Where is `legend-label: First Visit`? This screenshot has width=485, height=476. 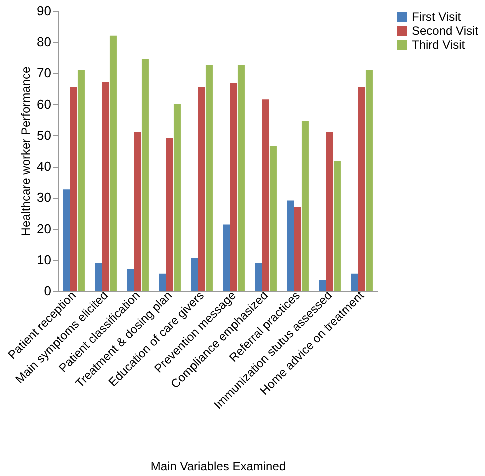
legend-label: First Visit is located at coordinates (437, 17).